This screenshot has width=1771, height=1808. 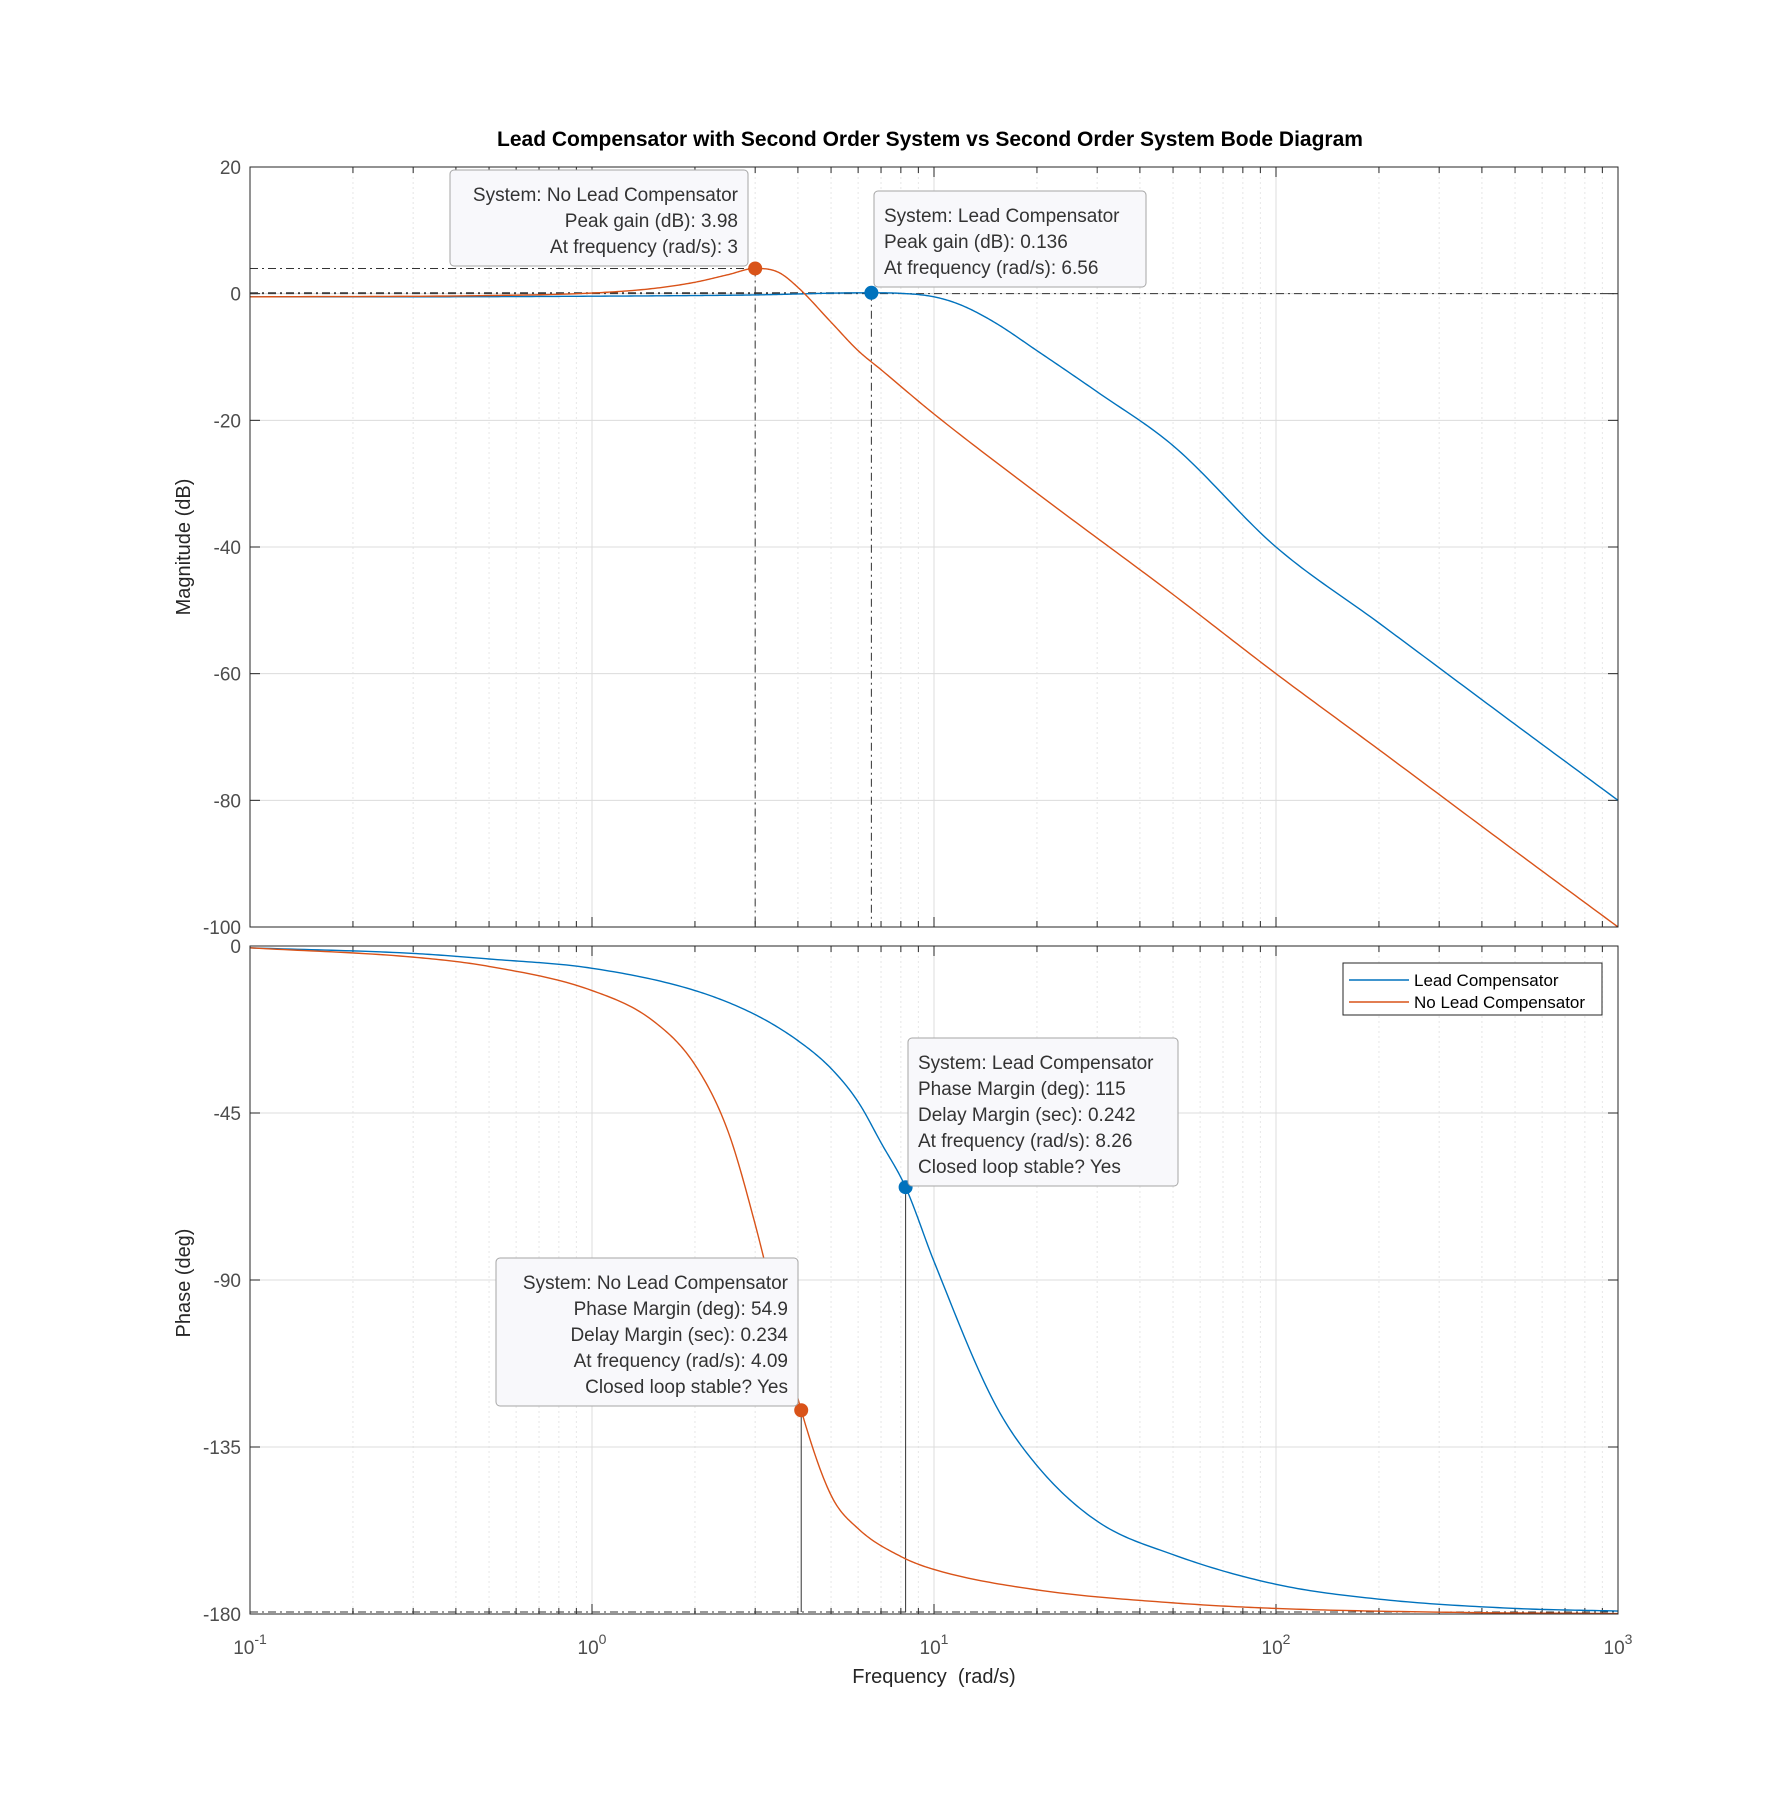 What do you see at coordinates (1276, 1645) in the screenshot?
I see `x-tick-label: 10²` at bounding box center [1276, 1645].